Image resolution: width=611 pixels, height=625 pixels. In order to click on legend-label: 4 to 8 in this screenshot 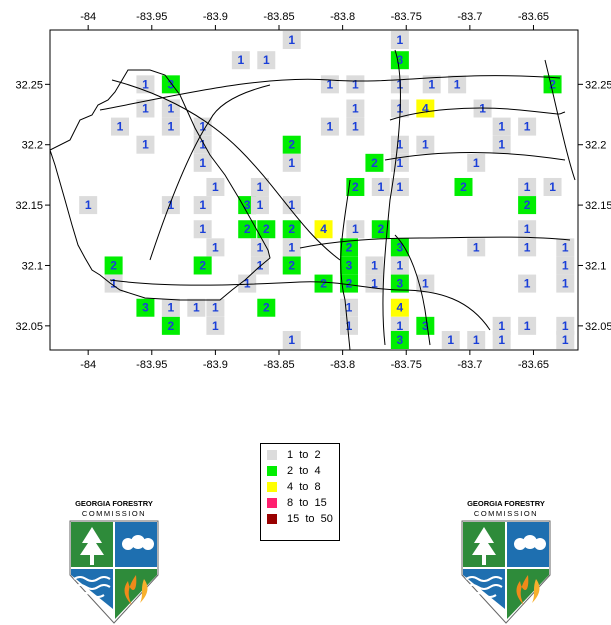, I will do `click(304, 487)`.